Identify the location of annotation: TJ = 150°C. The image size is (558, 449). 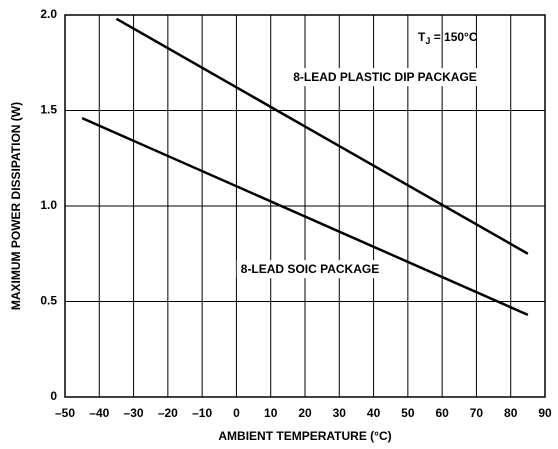
(448, 38).